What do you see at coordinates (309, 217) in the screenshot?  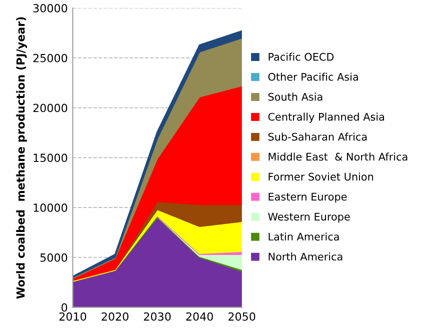 I see `legend-label: Western Europe` at bounding box center [309, 217].